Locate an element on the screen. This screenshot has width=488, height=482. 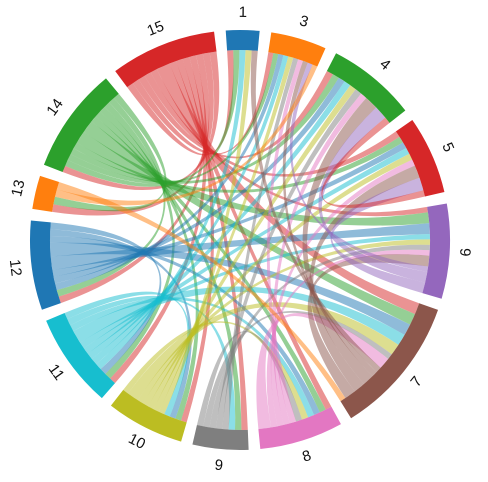
segment-label-1: 1 is located at coordinates (243, 12).